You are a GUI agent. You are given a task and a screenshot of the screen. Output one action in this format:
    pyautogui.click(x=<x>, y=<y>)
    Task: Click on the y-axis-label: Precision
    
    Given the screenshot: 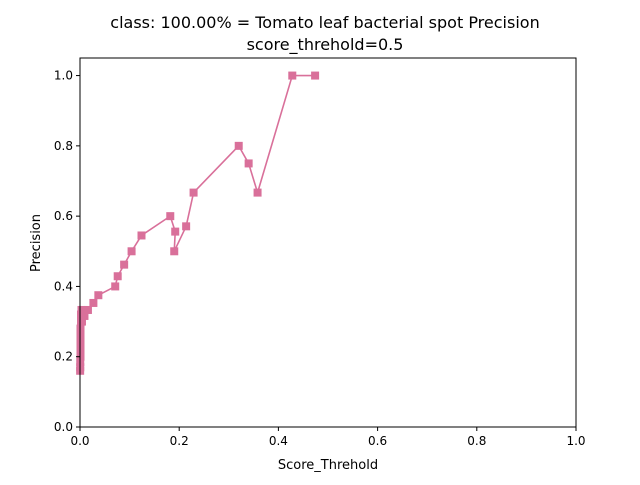 What is the action you would take?
    pyautogui.click(x=36, y=243)
    